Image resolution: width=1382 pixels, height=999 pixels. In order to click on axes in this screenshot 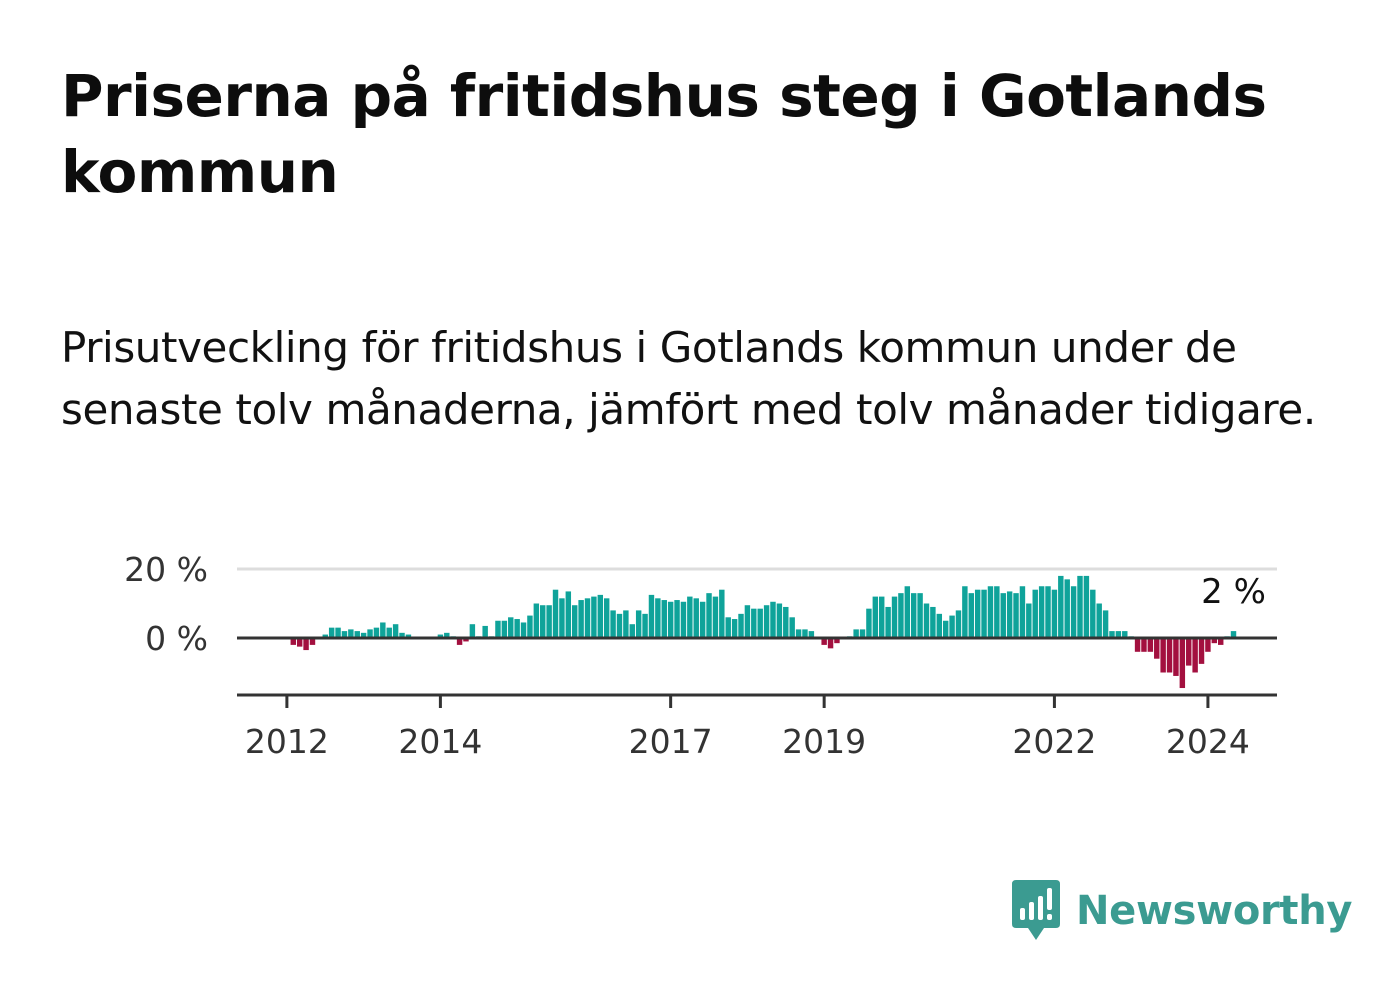, I will do `click(757, 672)`.